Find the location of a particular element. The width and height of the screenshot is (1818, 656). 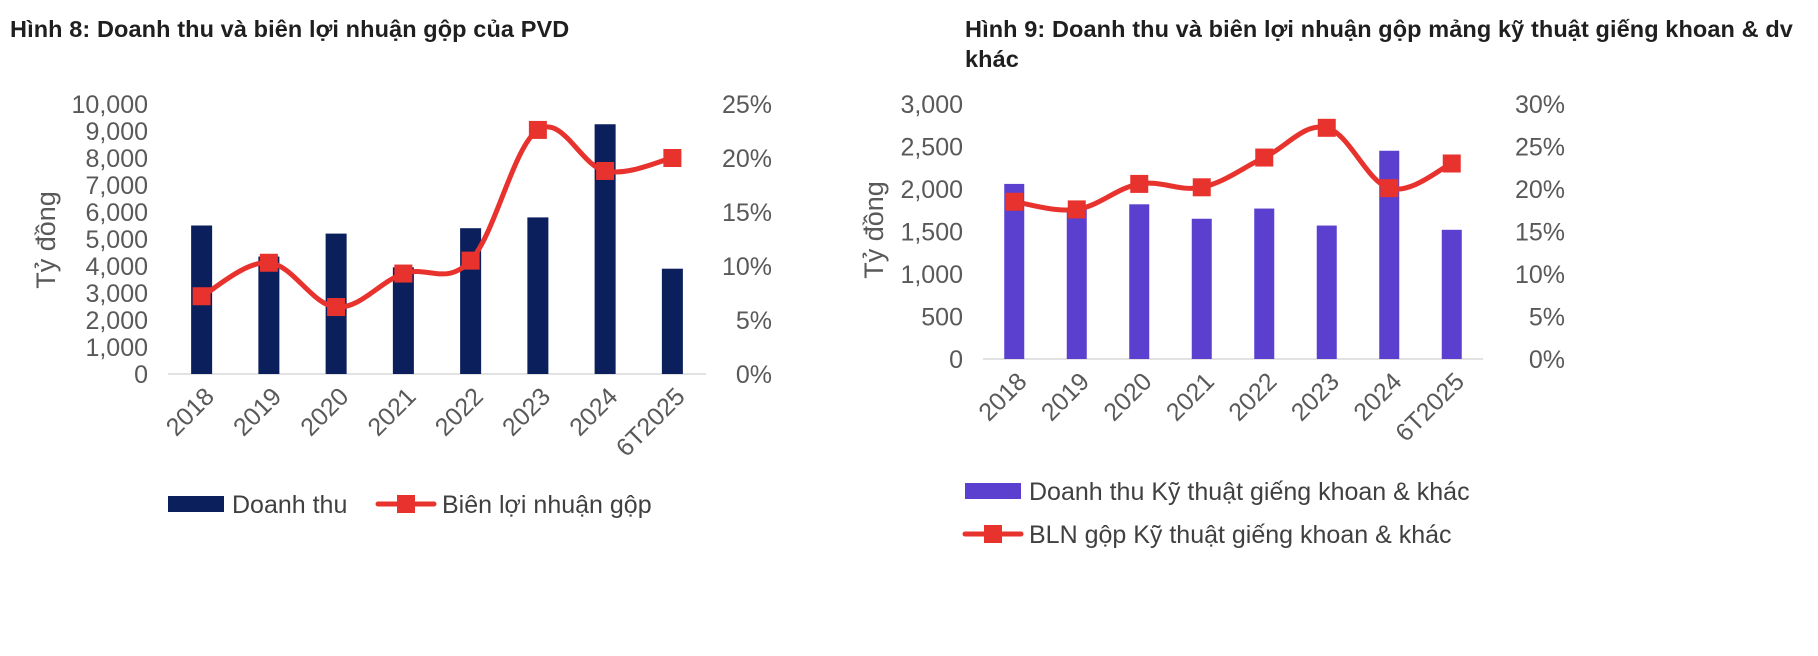

y2-tick-label: 30% is located at coordinates (1540, 105).